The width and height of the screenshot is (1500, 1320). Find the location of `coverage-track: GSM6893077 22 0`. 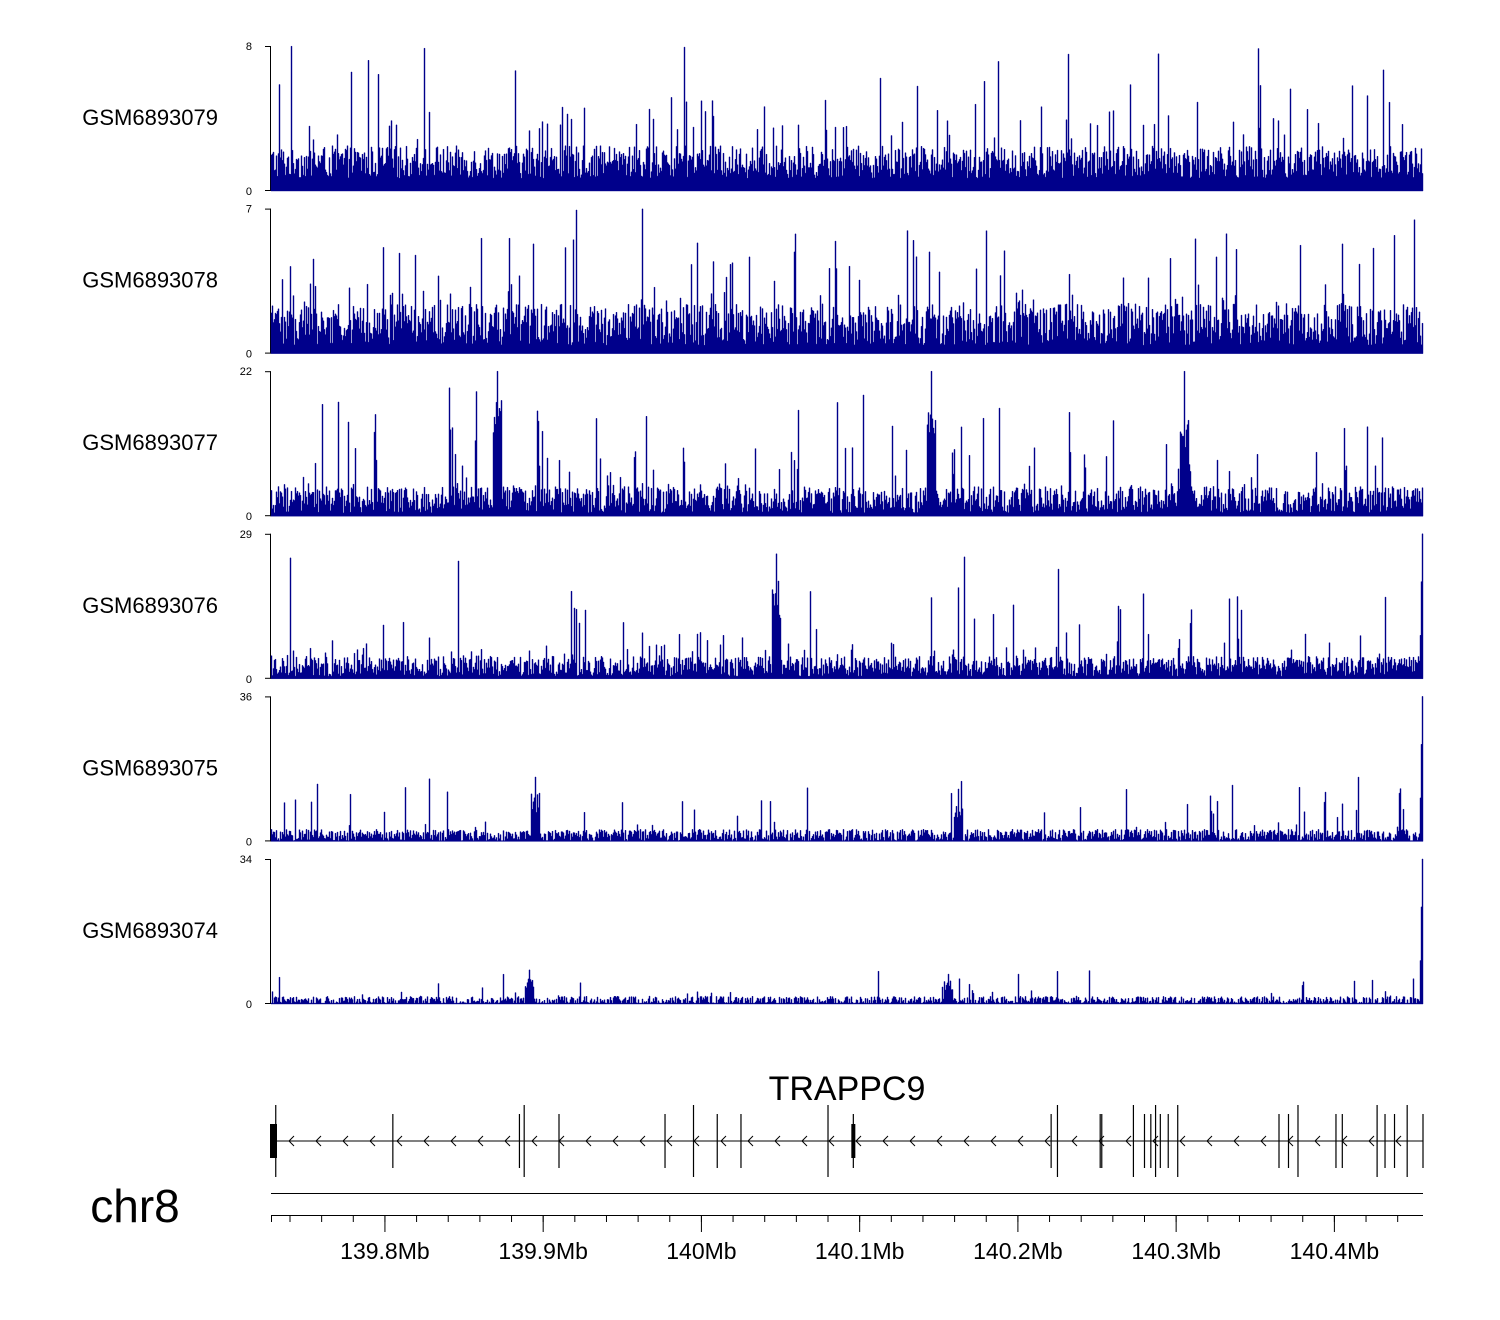

coverage-track: GSM6893077 22 0 is located at coordinates (753, 444).